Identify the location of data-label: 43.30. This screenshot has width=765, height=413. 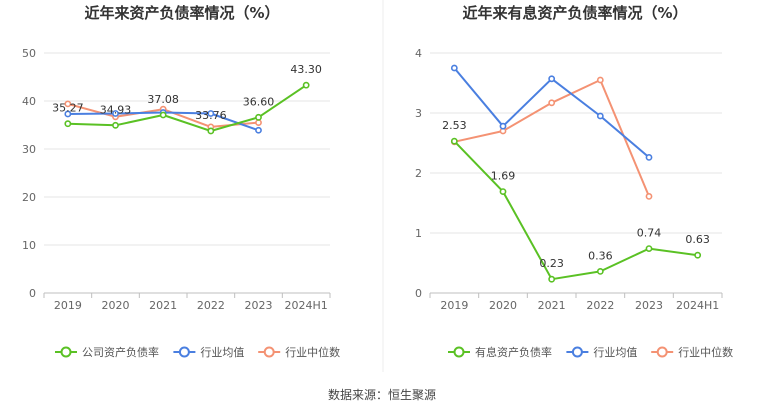
(306, 69).